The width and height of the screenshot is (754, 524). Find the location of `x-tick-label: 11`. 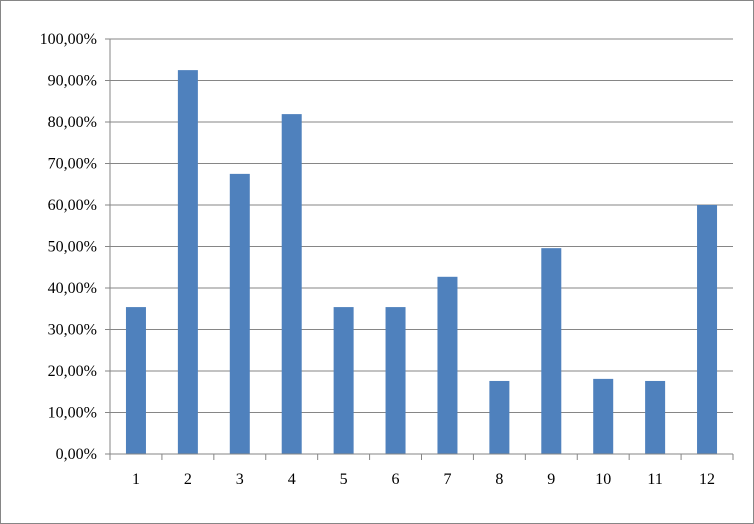

x-tick-label: 11 is located at coordinates (654, 479).